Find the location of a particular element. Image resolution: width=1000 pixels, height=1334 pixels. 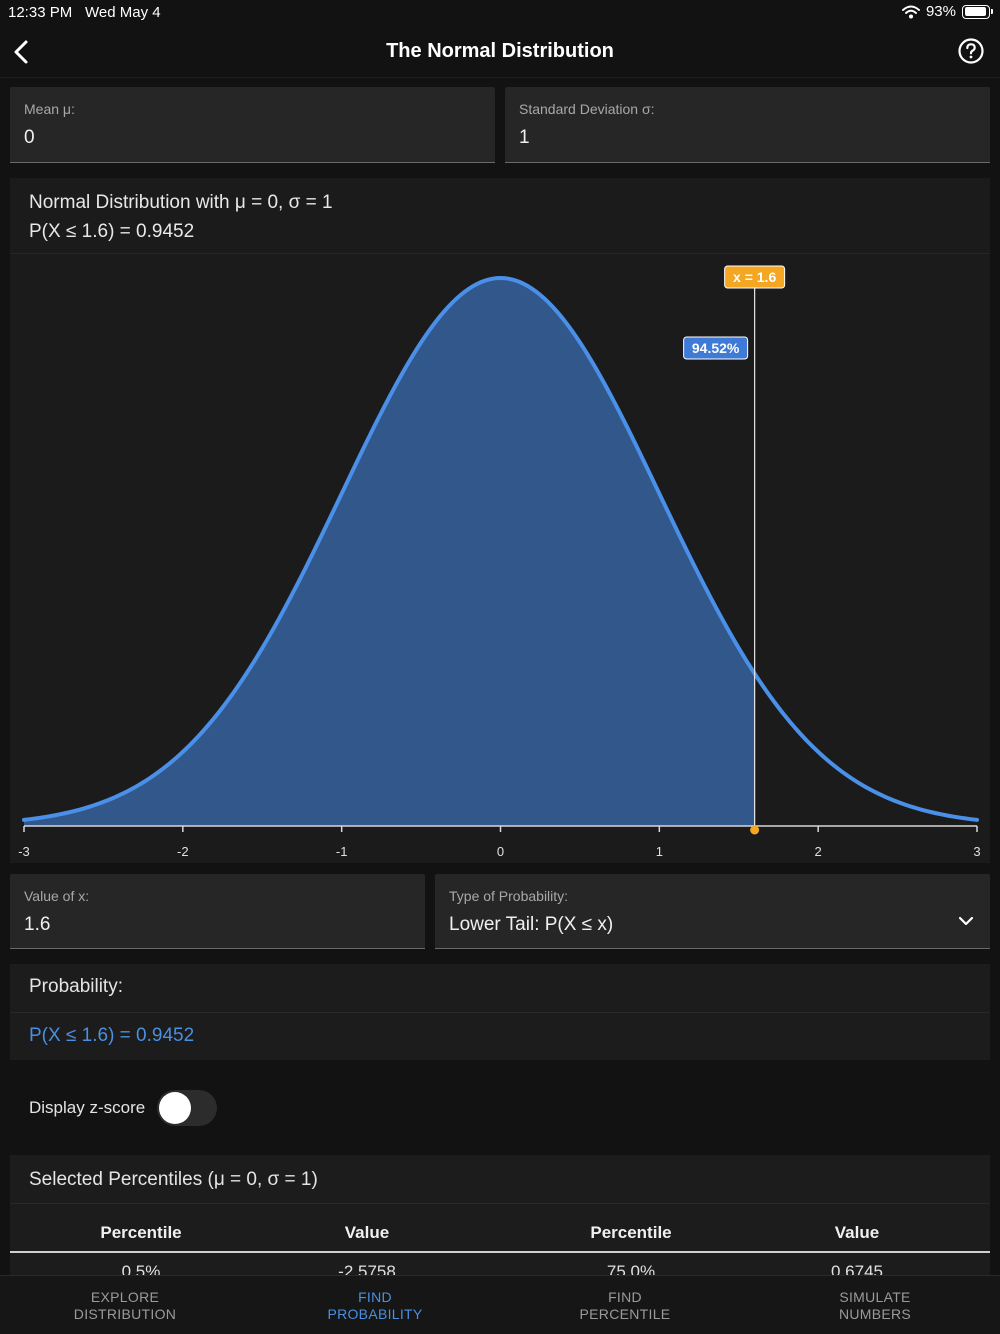

probability-type-value: Lower Tail: P(X ≤ x) is located at coordinates (531, 924).